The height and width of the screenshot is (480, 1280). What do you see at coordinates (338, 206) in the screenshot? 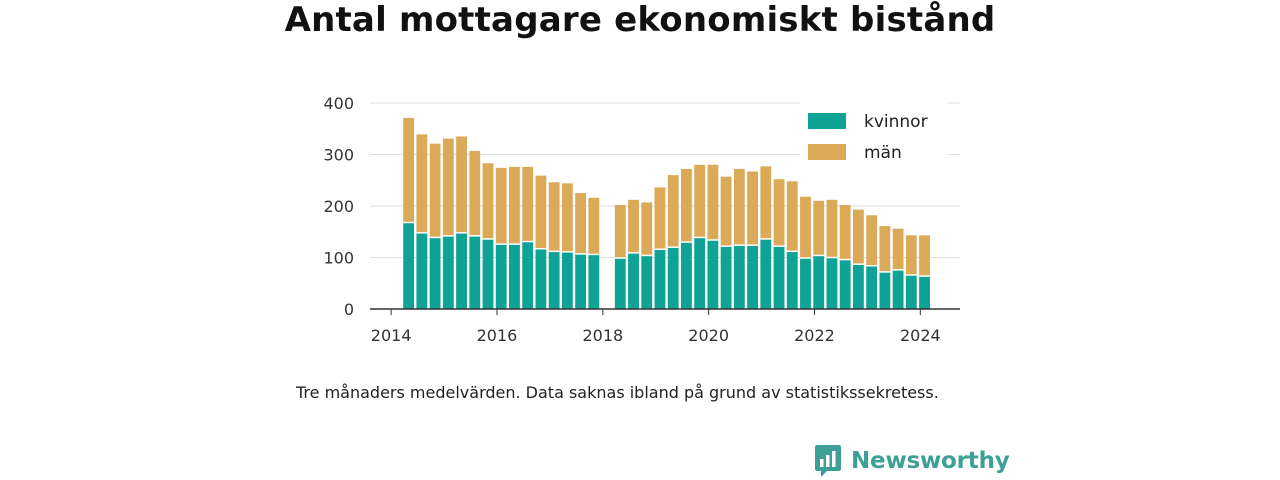
I see `y-tick-label: 200` at bounding box center [338, 206].